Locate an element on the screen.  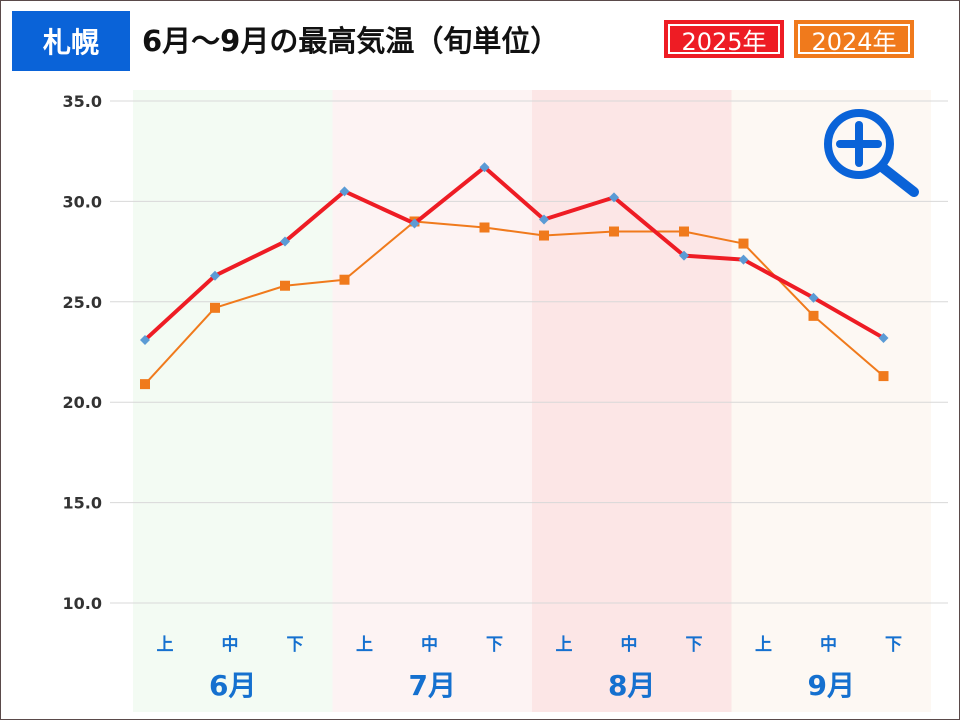
month-label: 8月 is located at coordinates (631, 685).